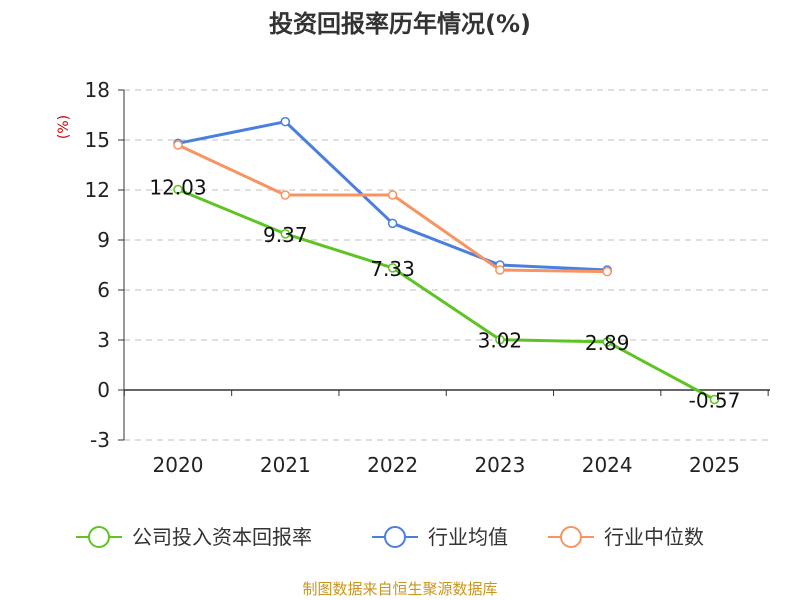 This screenshot has height=600, width=800. I want to click on data-label: 12.03, so click(177, 188).